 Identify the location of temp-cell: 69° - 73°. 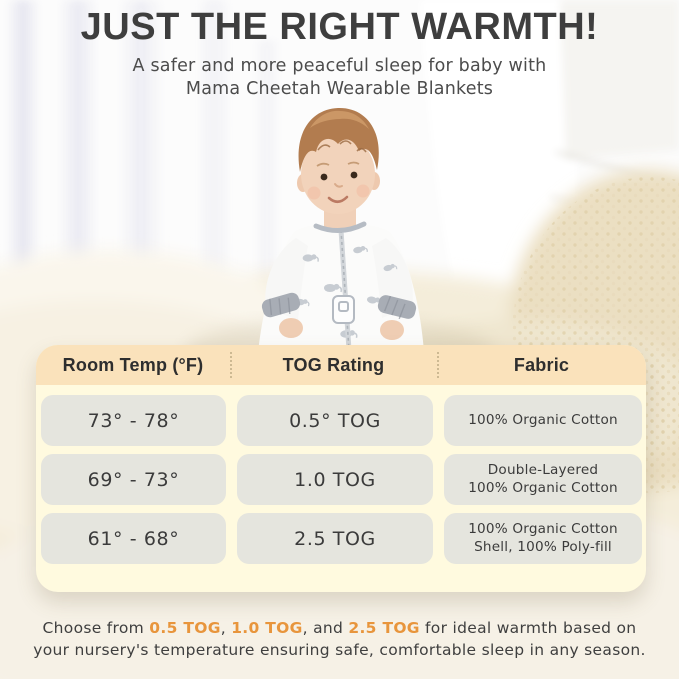
(133, 479).